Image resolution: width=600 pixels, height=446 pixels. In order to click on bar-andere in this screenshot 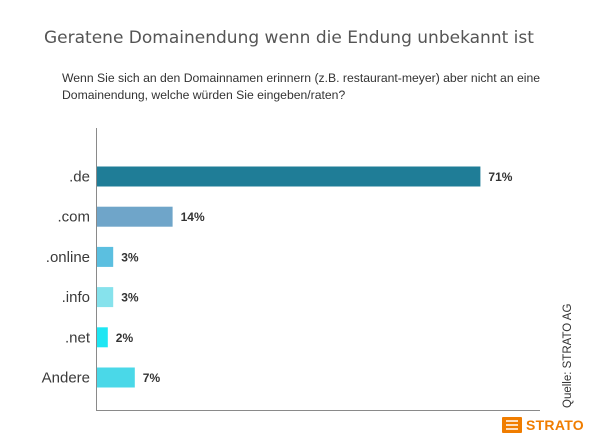, I will do `click(116, 377)`.